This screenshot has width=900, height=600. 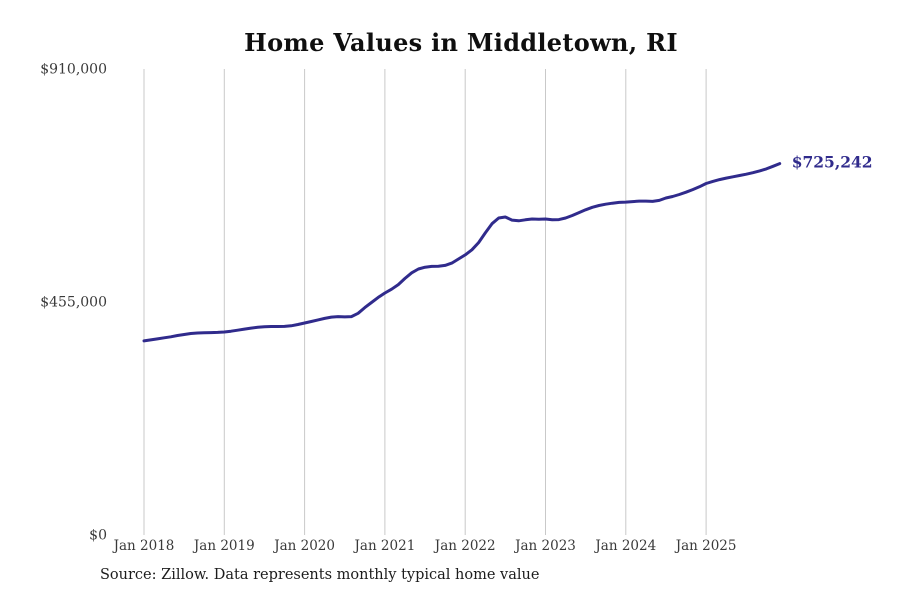 I want to click on end-value-annotation: $725,242, so click(x=832, y=162).